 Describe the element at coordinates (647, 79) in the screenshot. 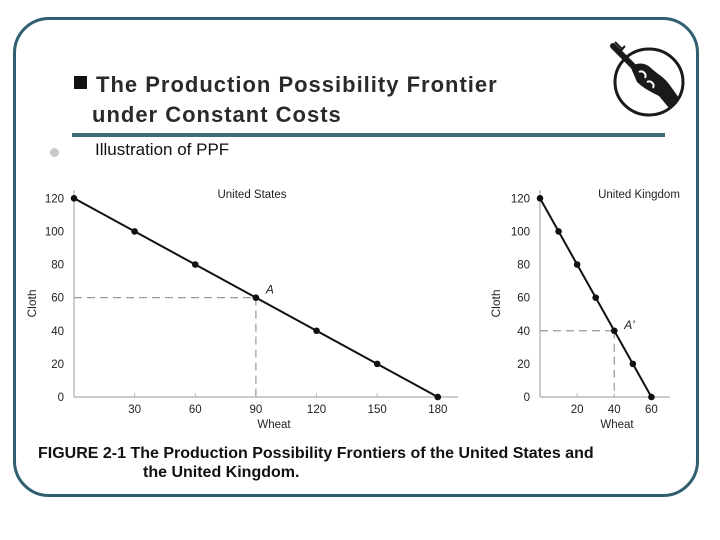

I see `hand-with-key-icon` at that location.